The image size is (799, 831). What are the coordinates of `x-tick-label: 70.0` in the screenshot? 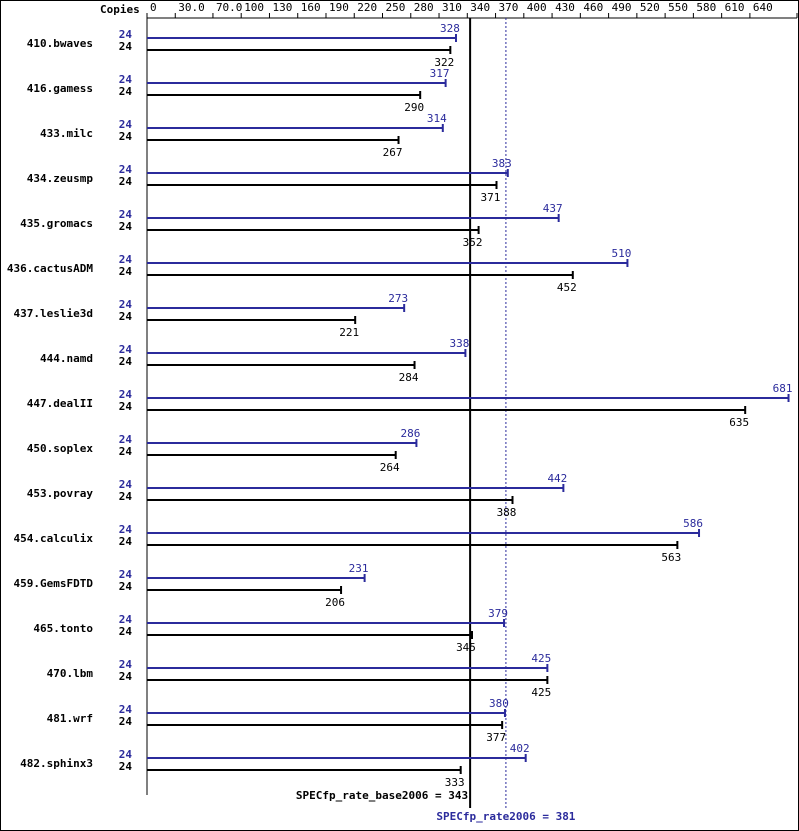 It's located at (229, 7).